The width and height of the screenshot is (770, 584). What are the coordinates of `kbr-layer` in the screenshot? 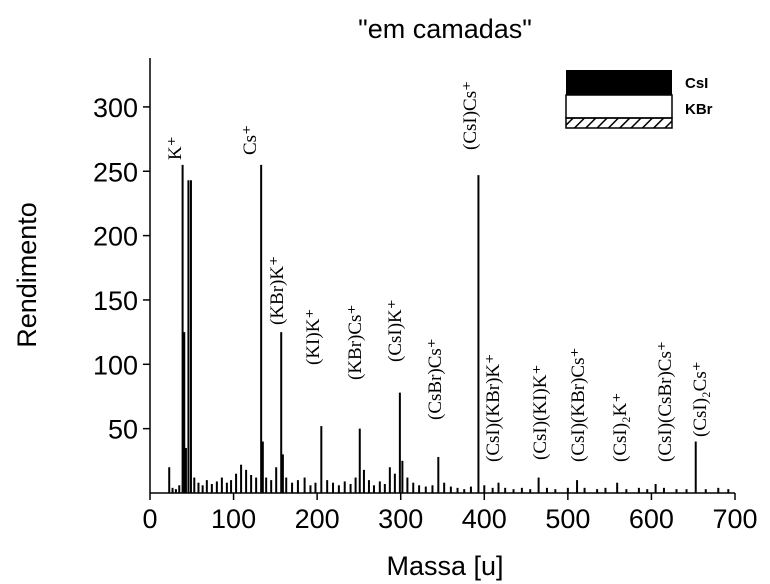 It's located at (619, 106).